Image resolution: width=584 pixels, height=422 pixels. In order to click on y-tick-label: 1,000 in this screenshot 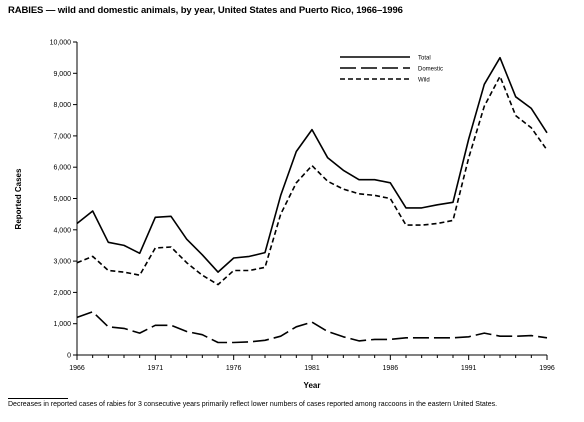, I will do `click(62, 324)`.